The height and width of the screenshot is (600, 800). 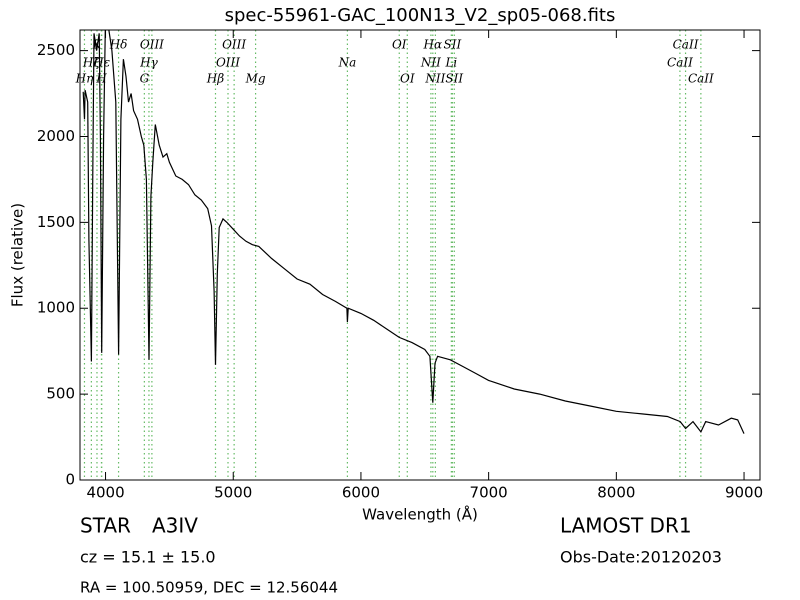 I want to click on y-tick-label: 1500, so click(x=56, y=222).